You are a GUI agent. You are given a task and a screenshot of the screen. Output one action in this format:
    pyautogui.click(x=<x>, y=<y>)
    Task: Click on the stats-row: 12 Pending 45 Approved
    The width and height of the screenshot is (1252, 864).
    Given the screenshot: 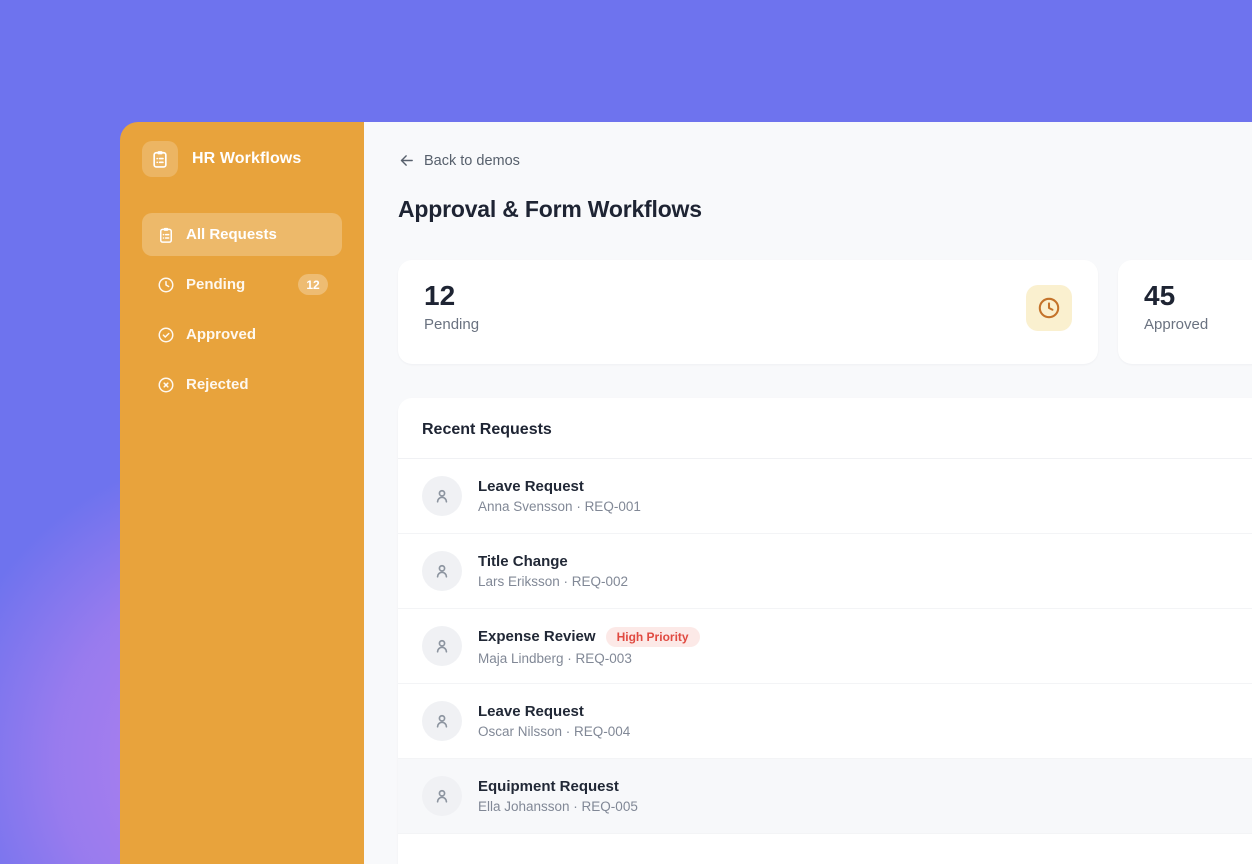 What is the action you would take?
    pyautogui.click(x=825, y=312)
    